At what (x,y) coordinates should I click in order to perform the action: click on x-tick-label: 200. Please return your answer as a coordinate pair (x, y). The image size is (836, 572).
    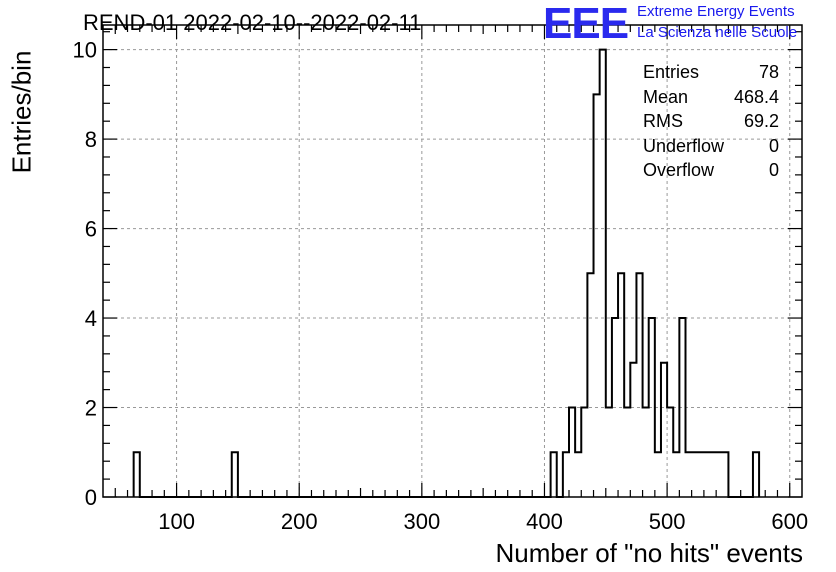
    Looking at the image, I should click on (299, 521).